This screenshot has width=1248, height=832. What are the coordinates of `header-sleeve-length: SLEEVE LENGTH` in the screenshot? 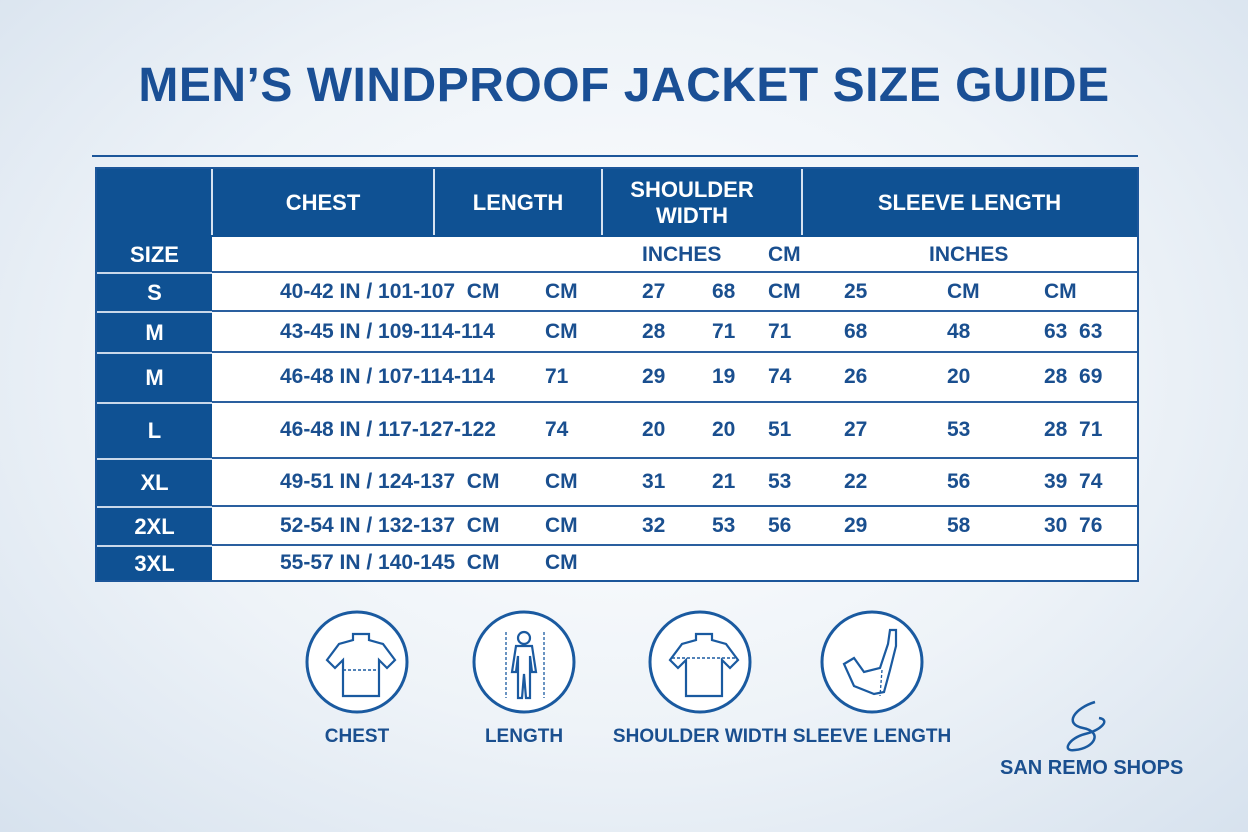 It's located at (969, 202).